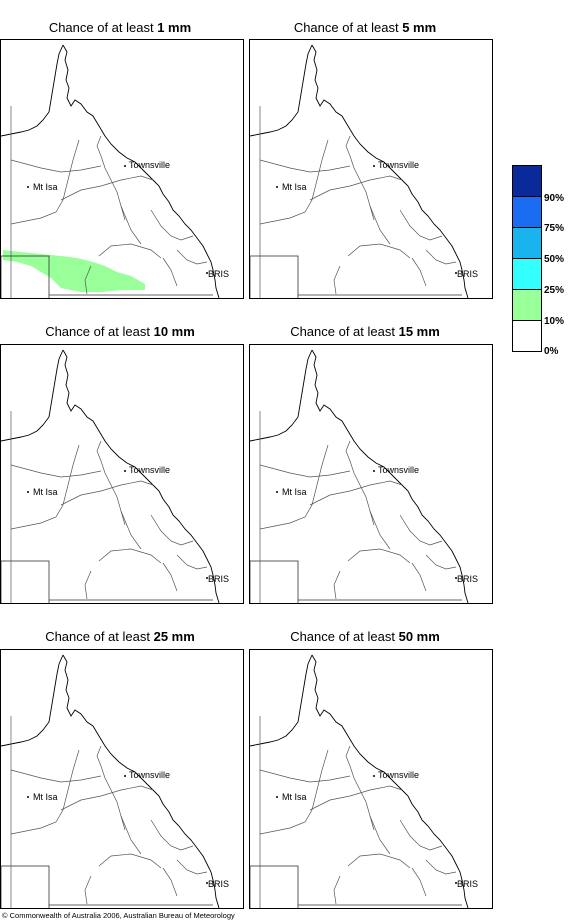  What do you see at coordinates (554, 290) in the screenshot?
I see `legend-label-25: 25%` at bounding box center [554, 290].